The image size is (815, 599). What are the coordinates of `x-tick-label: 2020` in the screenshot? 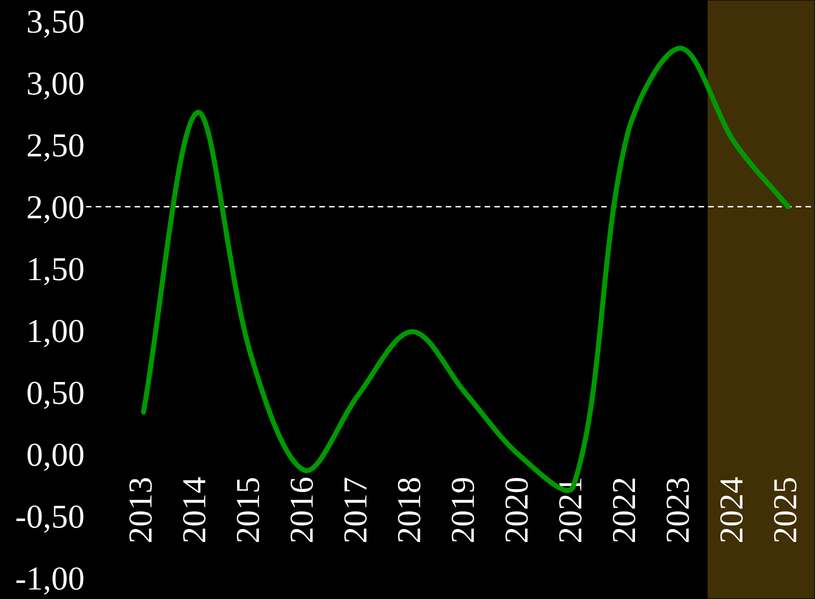 It's located at (516, 510).